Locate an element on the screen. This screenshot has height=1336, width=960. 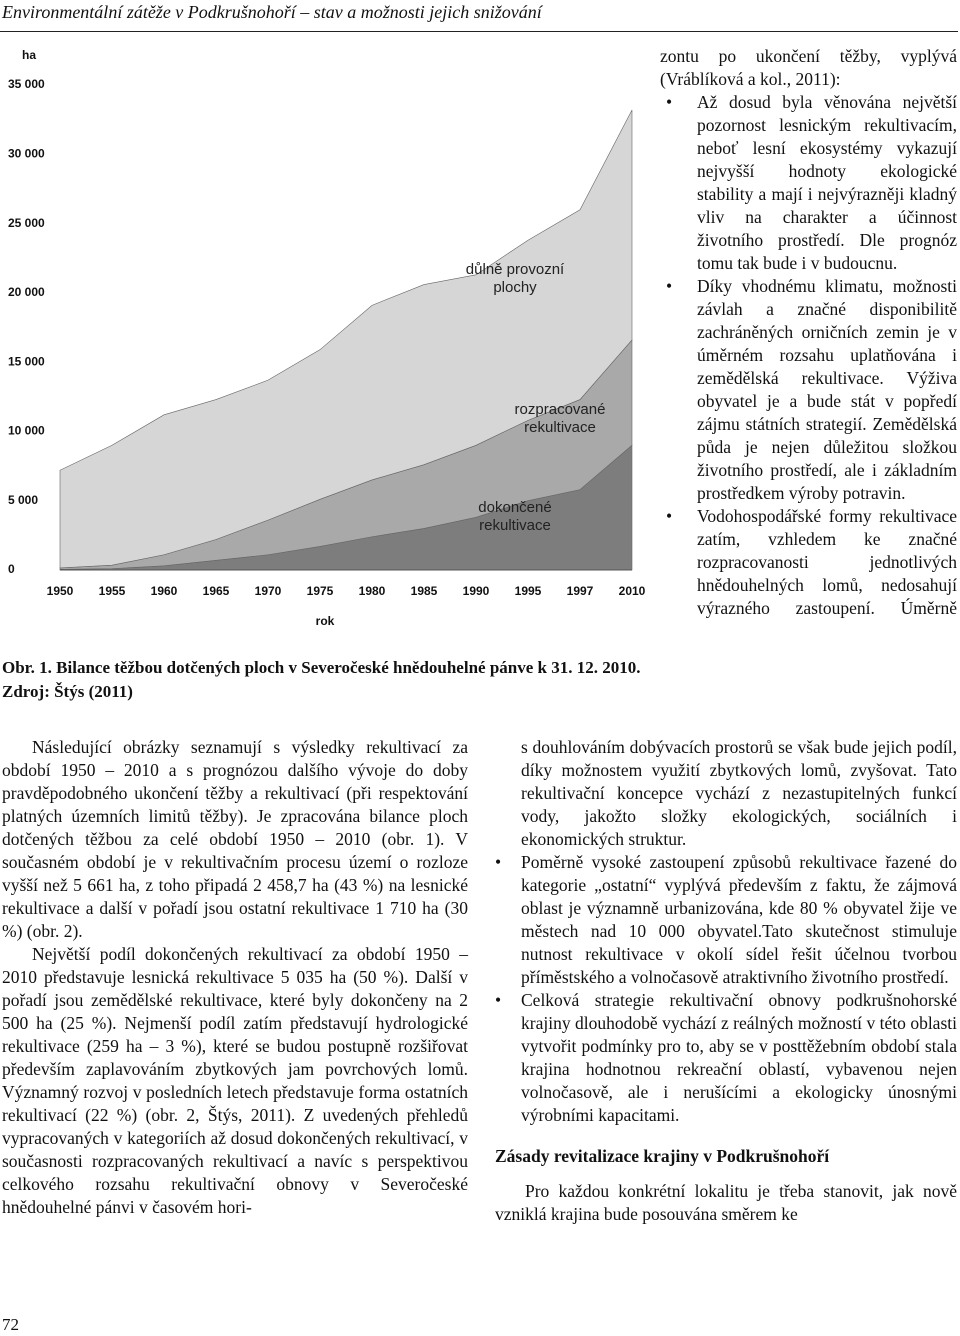
header-rule is located at coordinates (479, 31).